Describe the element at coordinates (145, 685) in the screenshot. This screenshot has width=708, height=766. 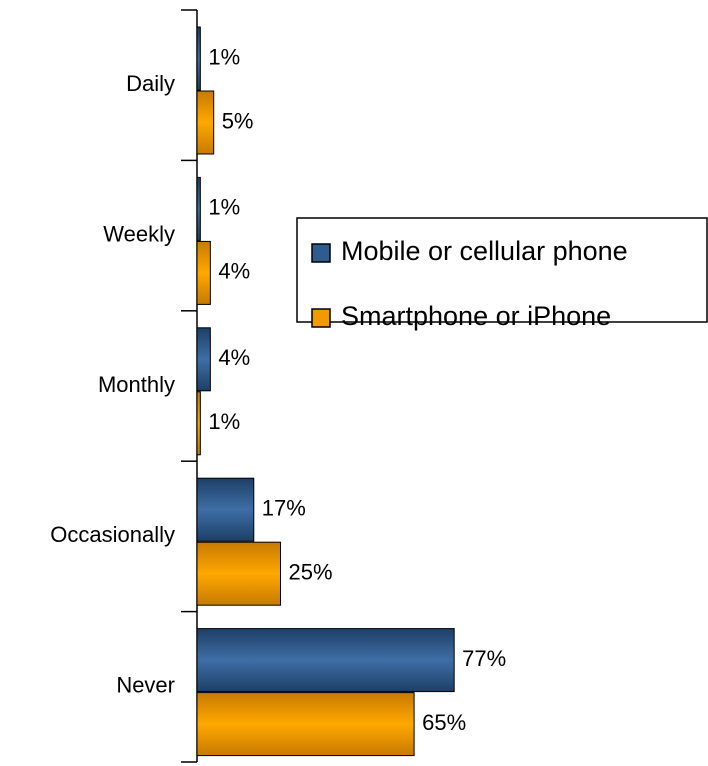
I see `category-label: Never` at that location.